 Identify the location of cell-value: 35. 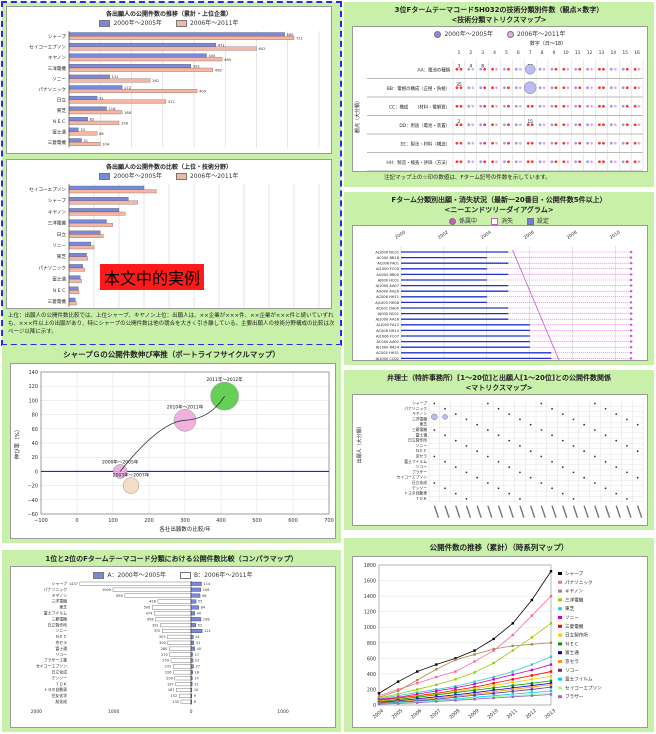
(459, 85).